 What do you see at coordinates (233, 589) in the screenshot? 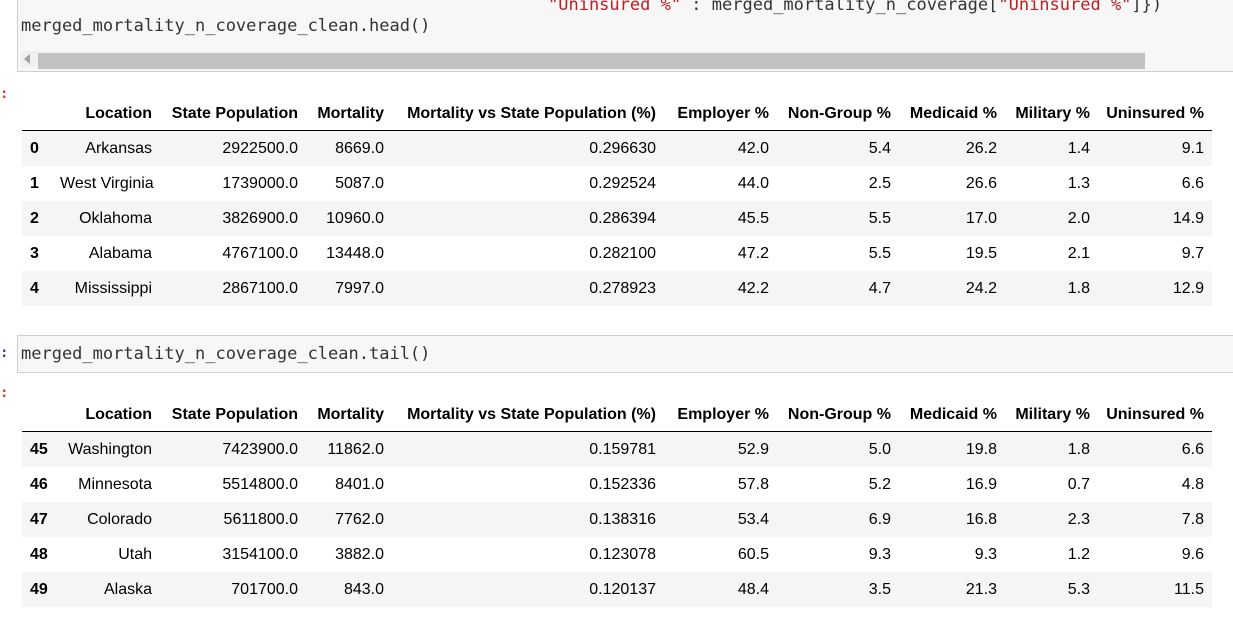
I see `table-cell: 701700.0` at bounding box center [233, 589].